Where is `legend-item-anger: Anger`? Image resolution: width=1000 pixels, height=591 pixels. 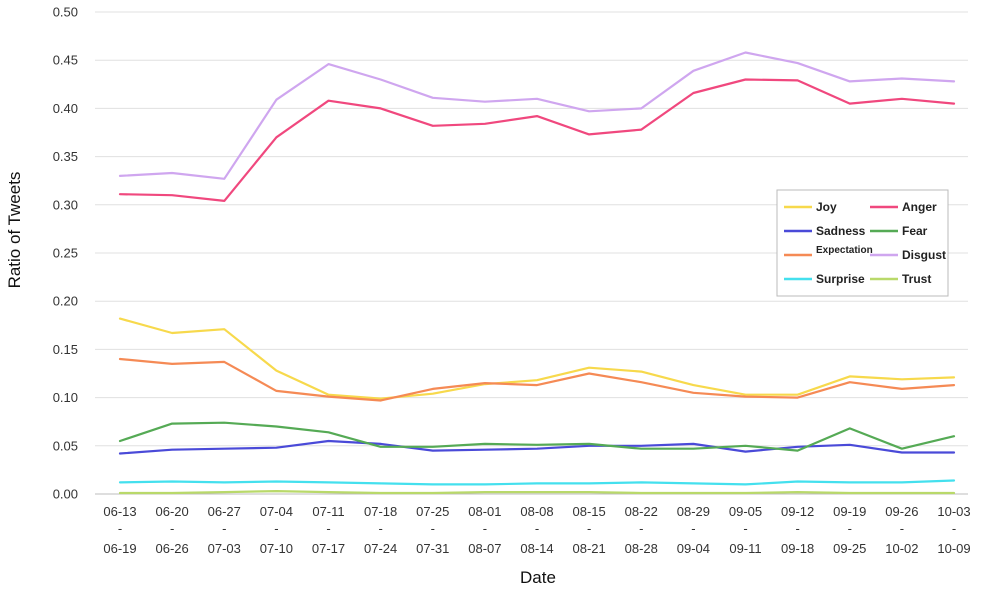
legend-item-anger: Anger is located at coordinates (903, 207).